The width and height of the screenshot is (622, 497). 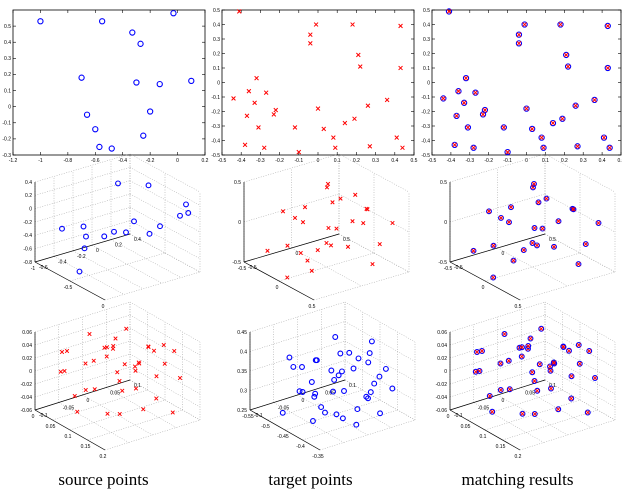 What do you see at coordinates (321, 231) in the screenshot?
I see `panel-5: -0.5 0 0.5 -0.5 0 0.5 -0.5 0 0.5` at bounding box center [321, 231].